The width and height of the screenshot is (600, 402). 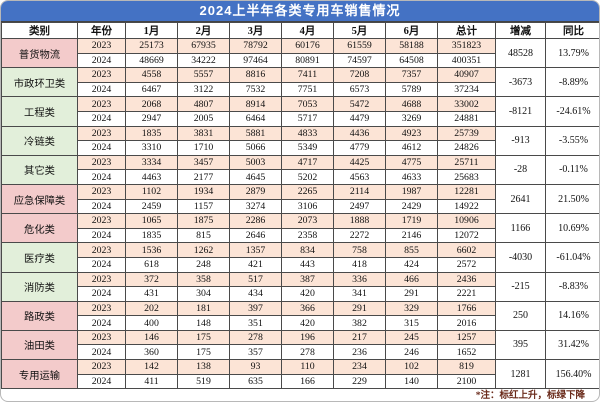 What do you see at coordinates (307, 381) in the screenshot?
I see `data-cell: 166` at bounding box center [307, 381].